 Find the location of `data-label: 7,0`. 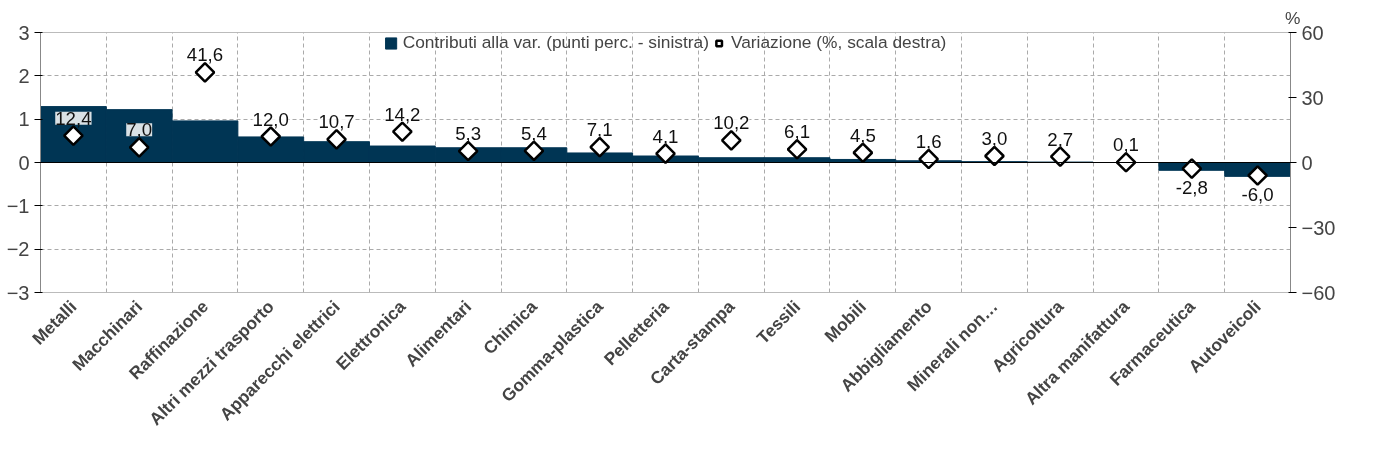

data-label: 7,0 is located at coordinates (139, 130).